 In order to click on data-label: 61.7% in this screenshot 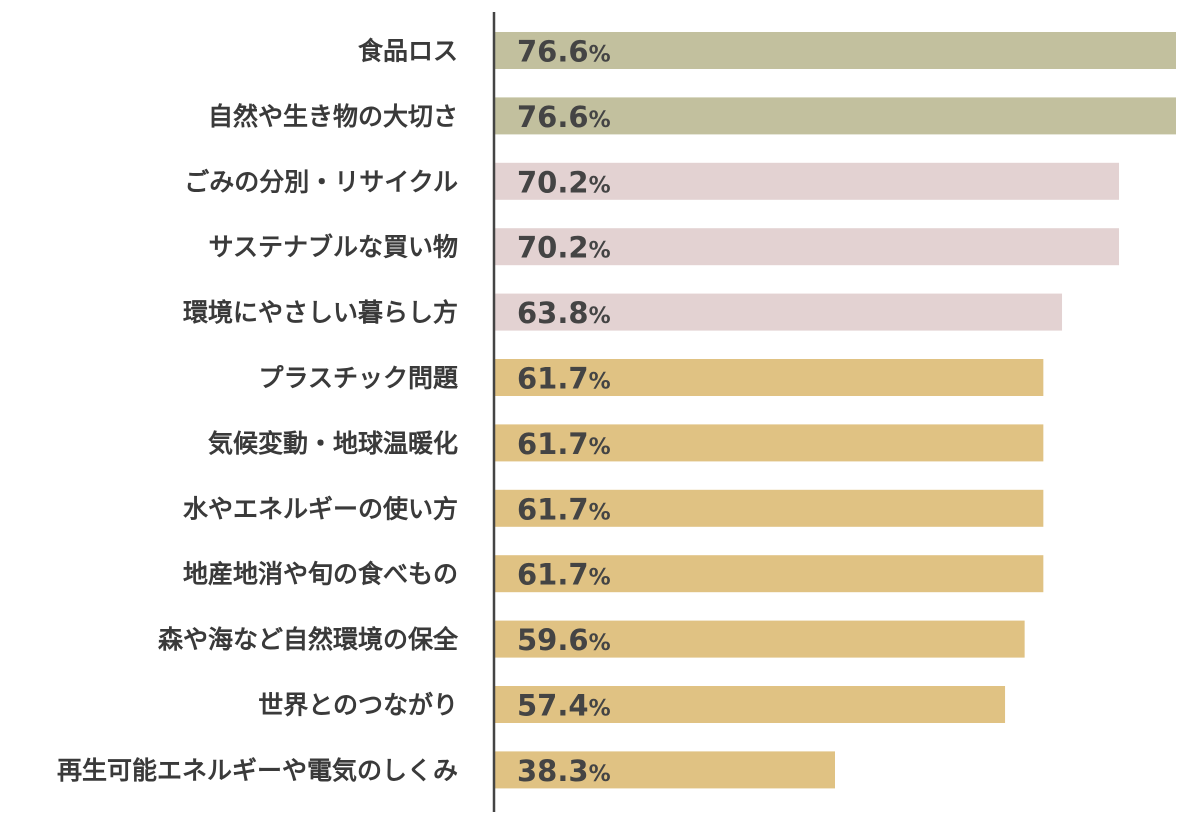, I will do `click(564, 509)`.